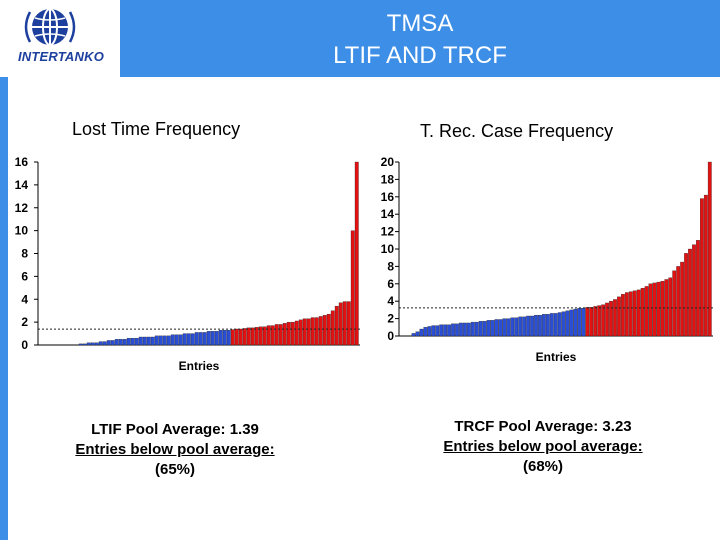 The image size is (720, 540). I want to click on trcf-percentage: (68%), so click(542, 466).